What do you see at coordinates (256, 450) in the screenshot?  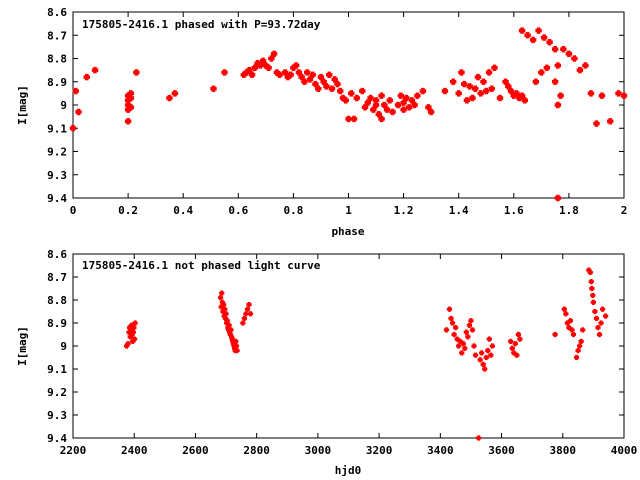 I see `x-tick-label: 2800` at bounding box center [256, 450].